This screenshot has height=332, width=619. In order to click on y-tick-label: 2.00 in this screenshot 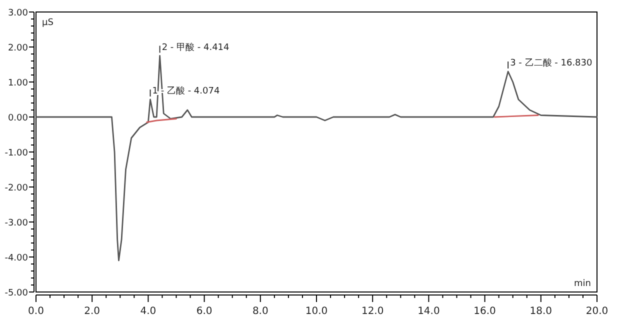, I will do `click(18, 49)`.